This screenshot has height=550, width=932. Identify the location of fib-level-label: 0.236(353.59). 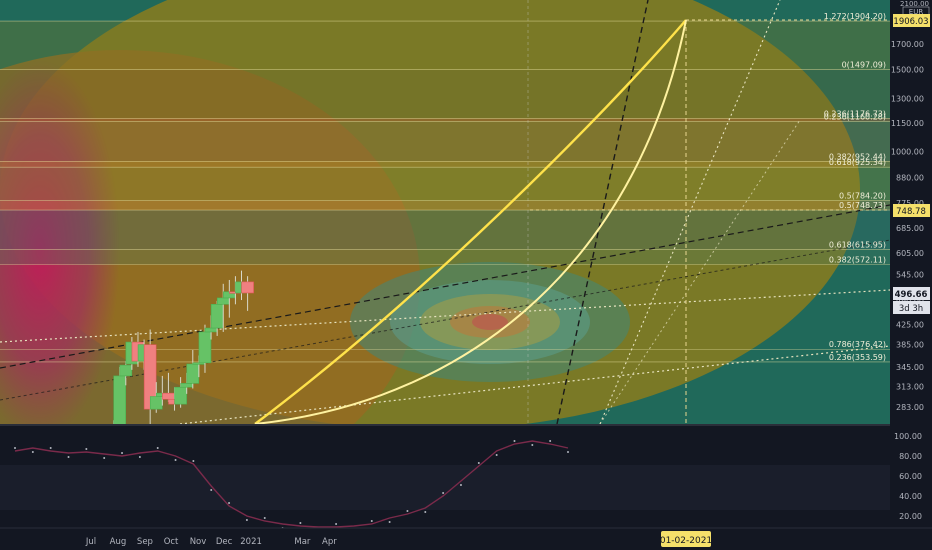
(857, 357).